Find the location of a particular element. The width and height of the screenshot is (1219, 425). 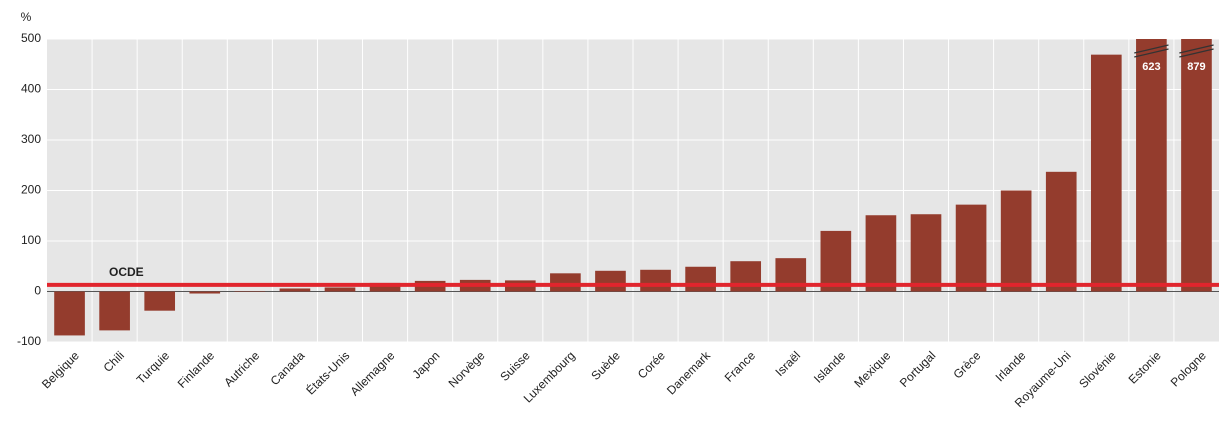

y-tick-label: 200 is located at coordinates (31, 190).